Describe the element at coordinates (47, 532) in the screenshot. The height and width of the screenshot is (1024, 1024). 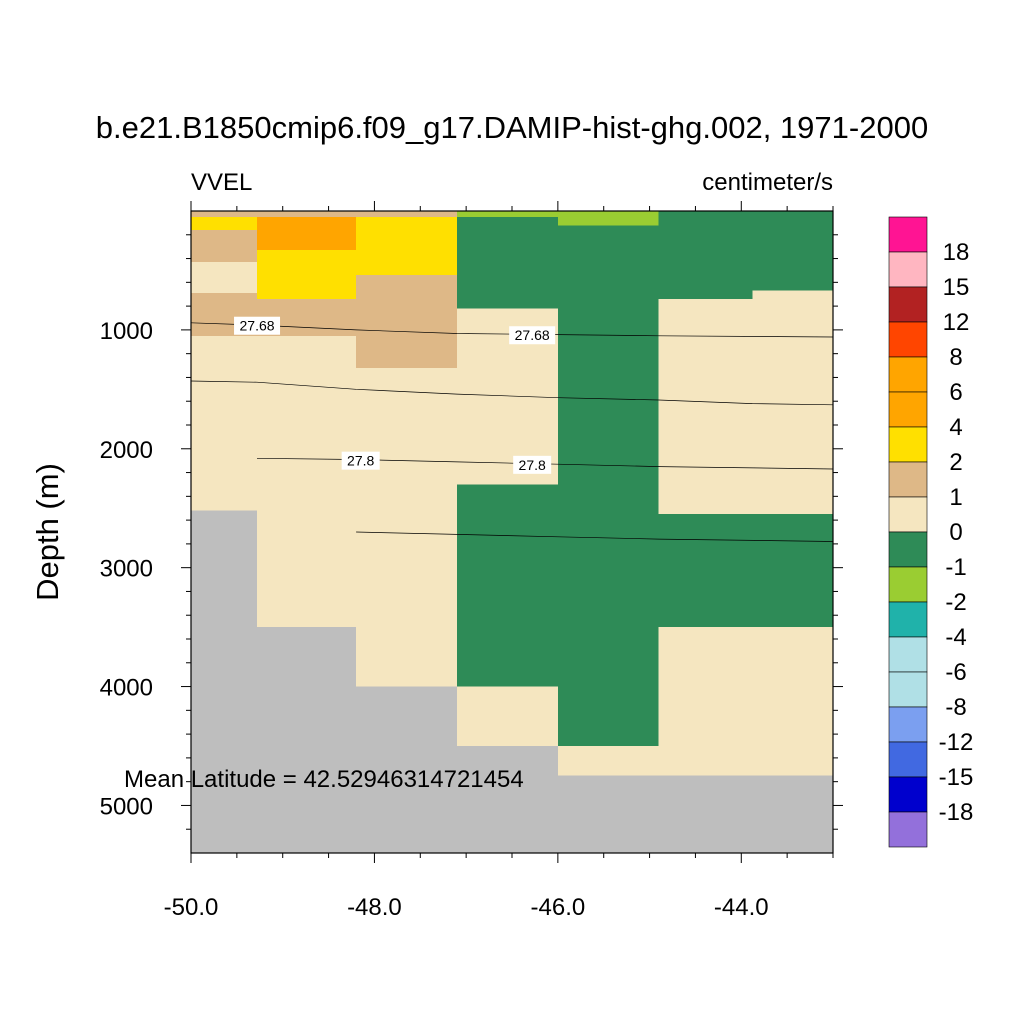
I see `y-axis-label: Depth (m)` at that location.